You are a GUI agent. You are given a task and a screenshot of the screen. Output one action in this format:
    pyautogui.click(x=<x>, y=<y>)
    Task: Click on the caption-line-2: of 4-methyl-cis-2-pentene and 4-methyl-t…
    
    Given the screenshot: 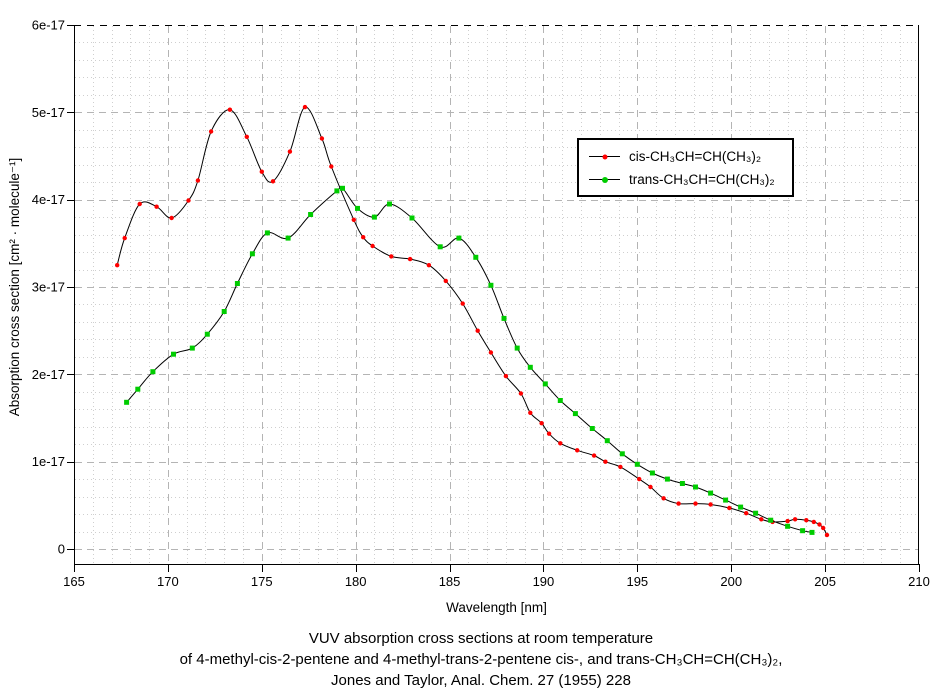 What is the action you would take?
    pyautogui.click(x=481, y=659)
    